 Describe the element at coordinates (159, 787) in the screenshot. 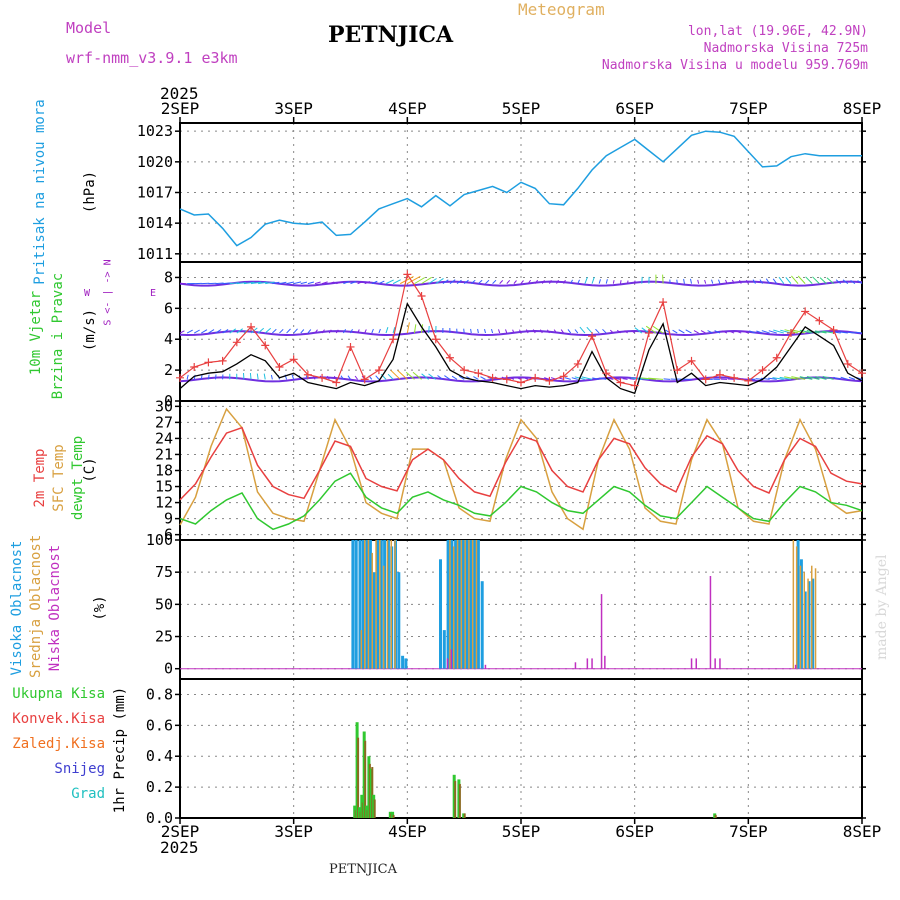

I see `y-tick-label: 0.2` at that location.